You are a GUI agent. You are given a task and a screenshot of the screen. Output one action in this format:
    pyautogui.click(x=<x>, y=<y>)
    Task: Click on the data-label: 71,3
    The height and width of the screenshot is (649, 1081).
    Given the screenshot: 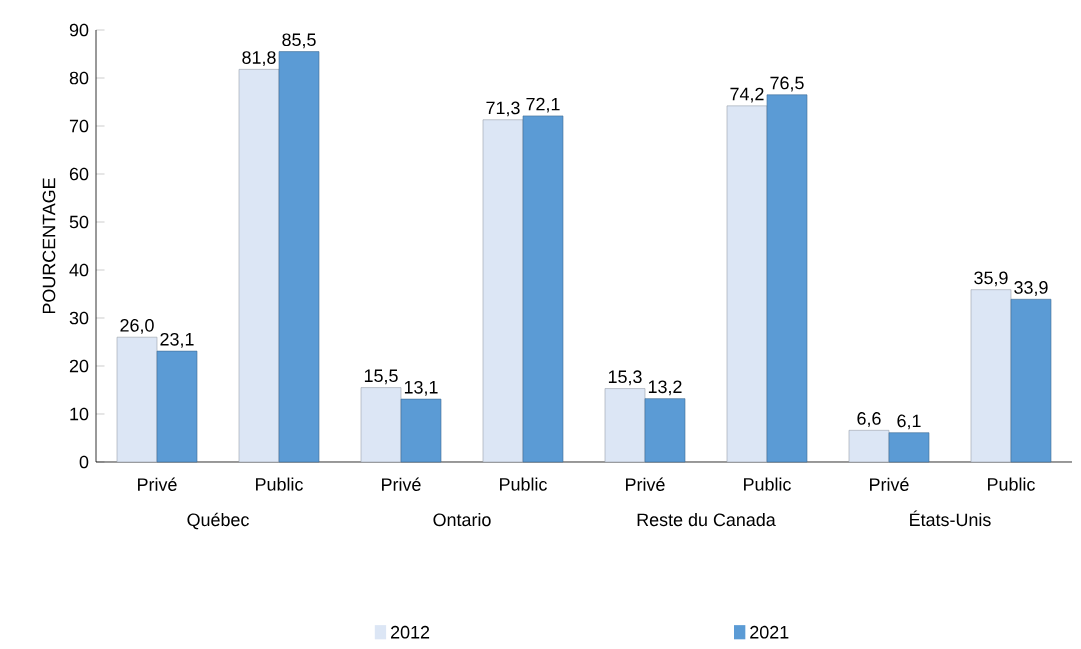 What is the action you would take?
    pyautogui.click(x=503, y=109)
    